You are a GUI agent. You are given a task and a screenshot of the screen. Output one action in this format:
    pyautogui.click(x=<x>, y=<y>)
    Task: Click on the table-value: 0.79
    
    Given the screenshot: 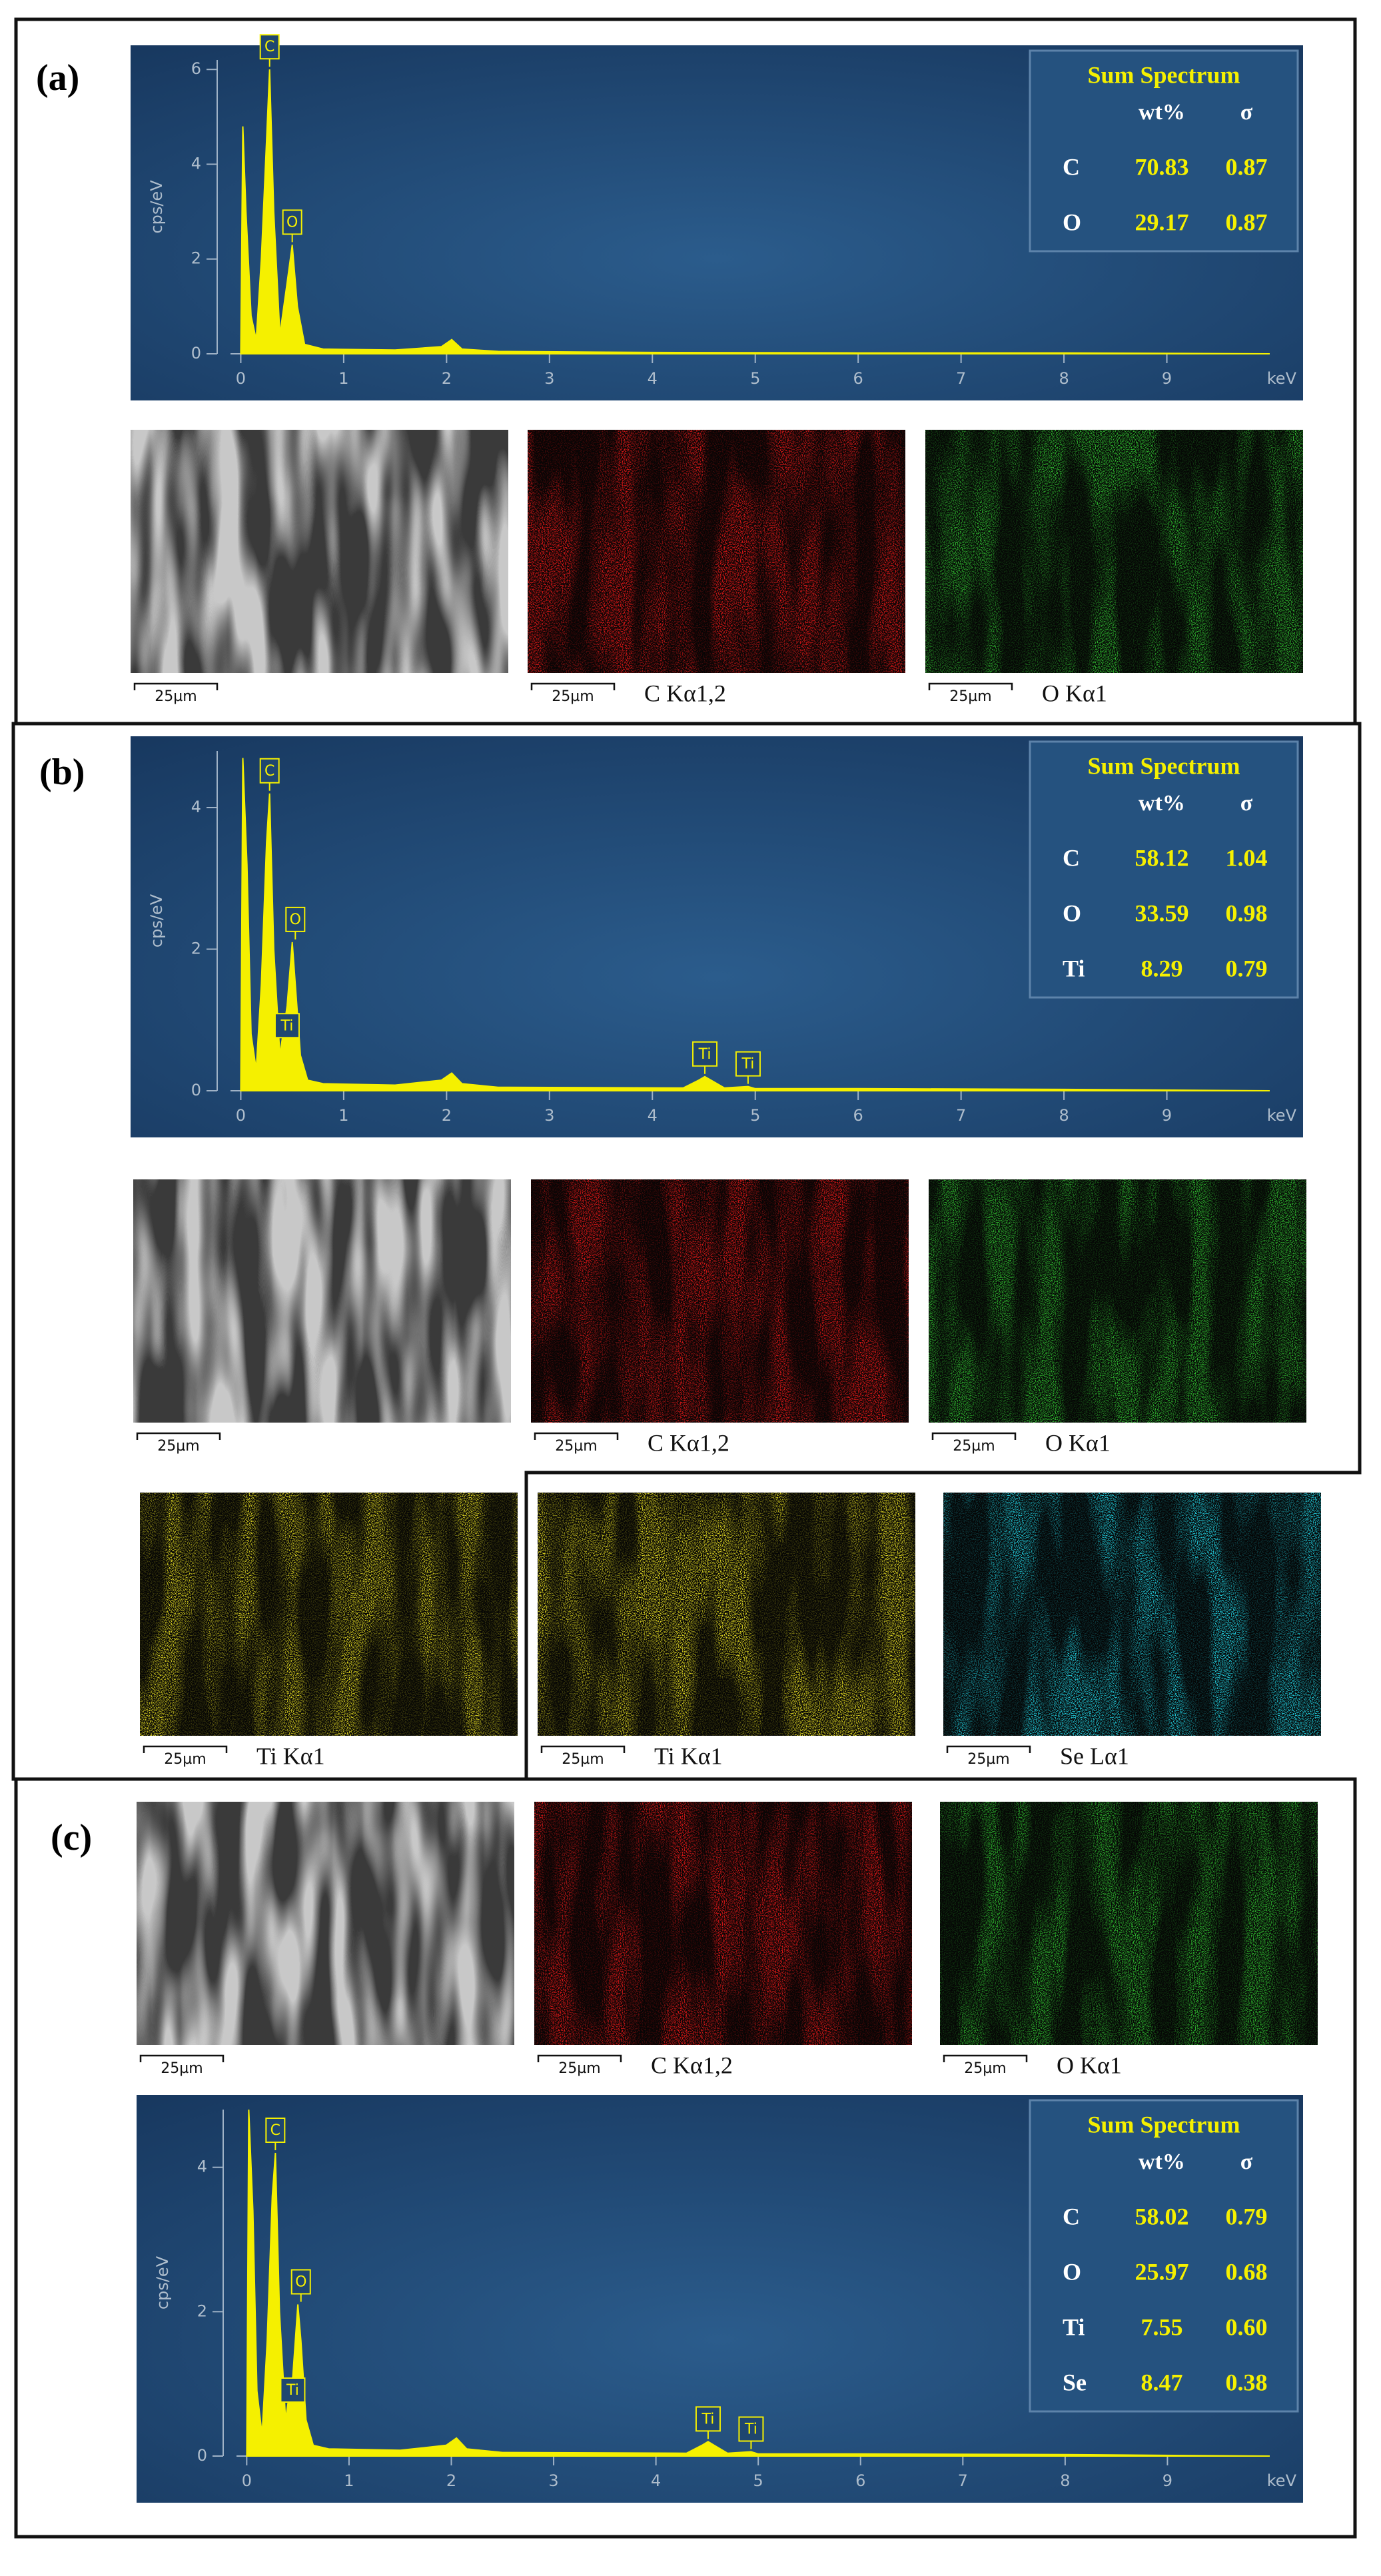 What is the action you would take?
    pyautogui.click(x=1247, y=968)
    